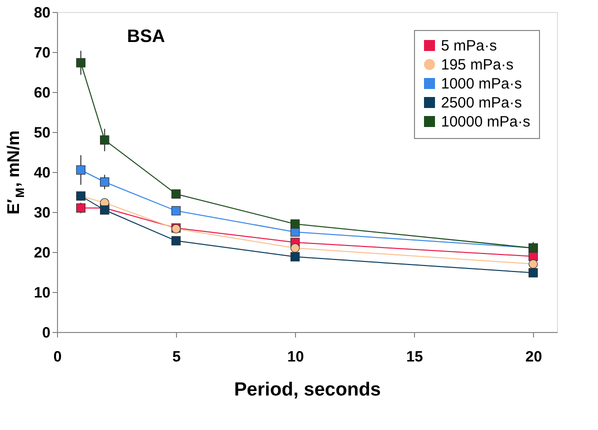 This screenshot has width=598, height=430. I want to click on x-tick-label: 20, so click(533, 357).